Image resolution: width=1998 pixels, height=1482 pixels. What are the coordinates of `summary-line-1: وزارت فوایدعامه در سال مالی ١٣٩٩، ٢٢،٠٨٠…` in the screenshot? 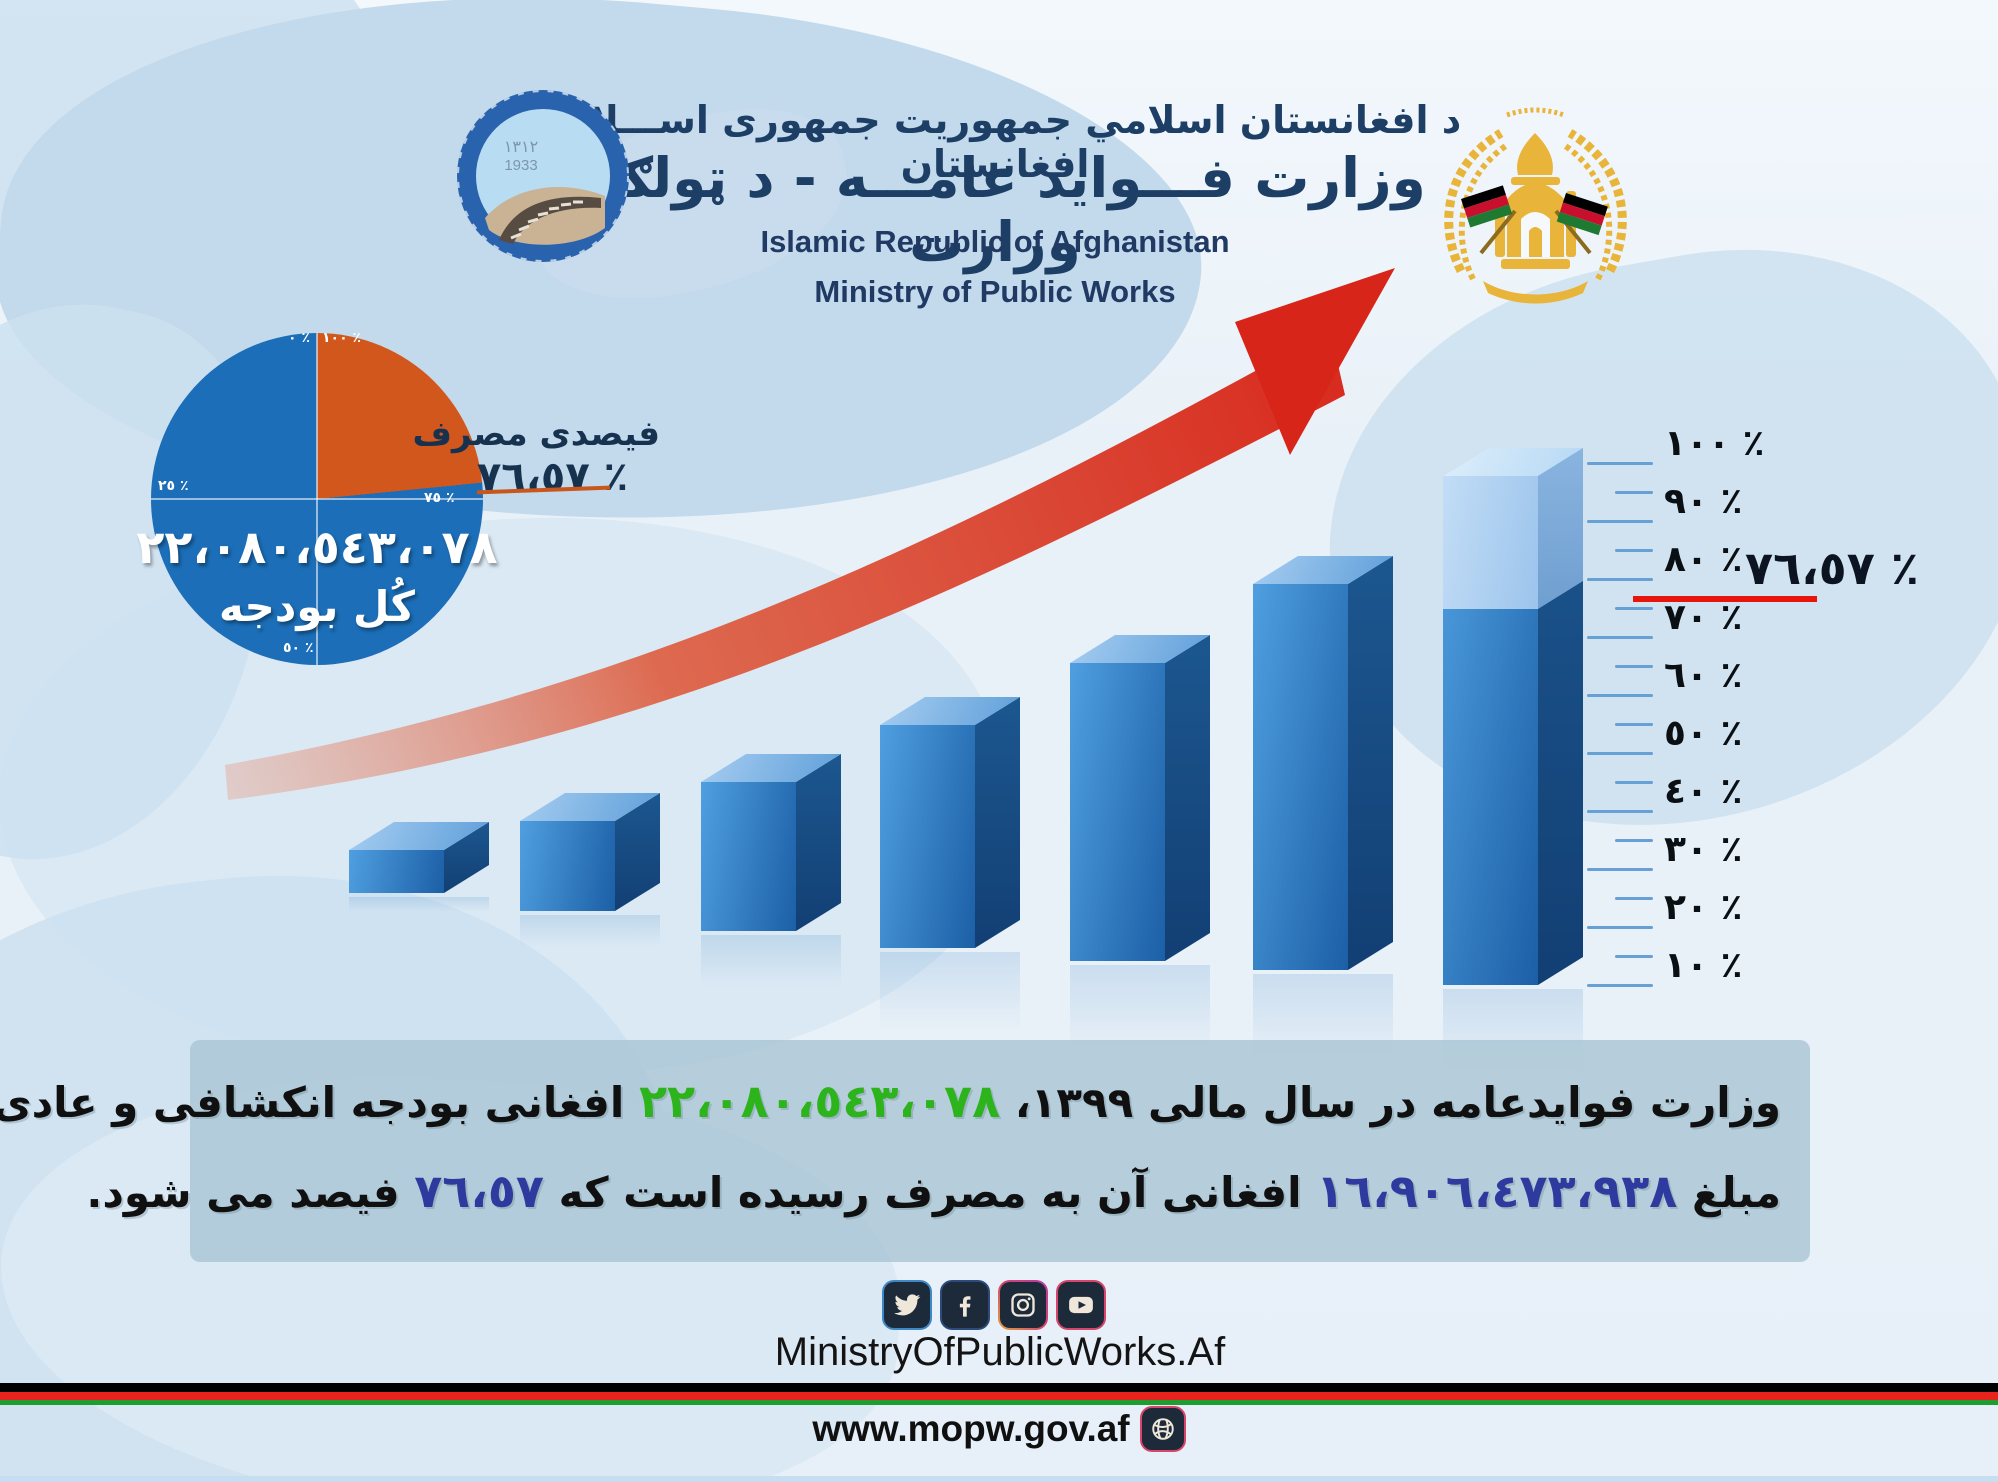 It's located at (890, 1102).